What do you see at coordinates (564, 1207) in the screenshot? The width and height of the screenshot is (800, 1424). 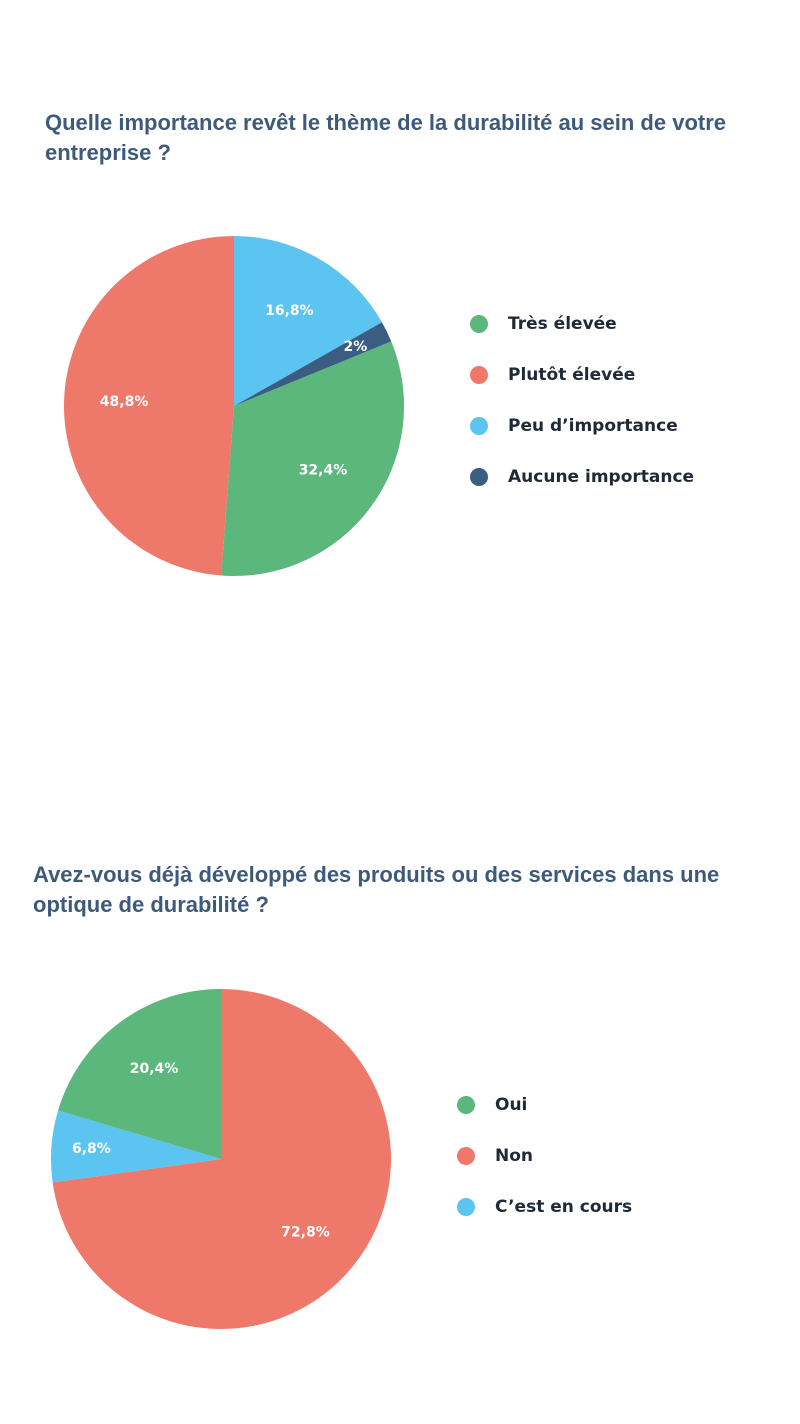 I see `legend-label: C’est en cours` at bounding box center [564, 1207].